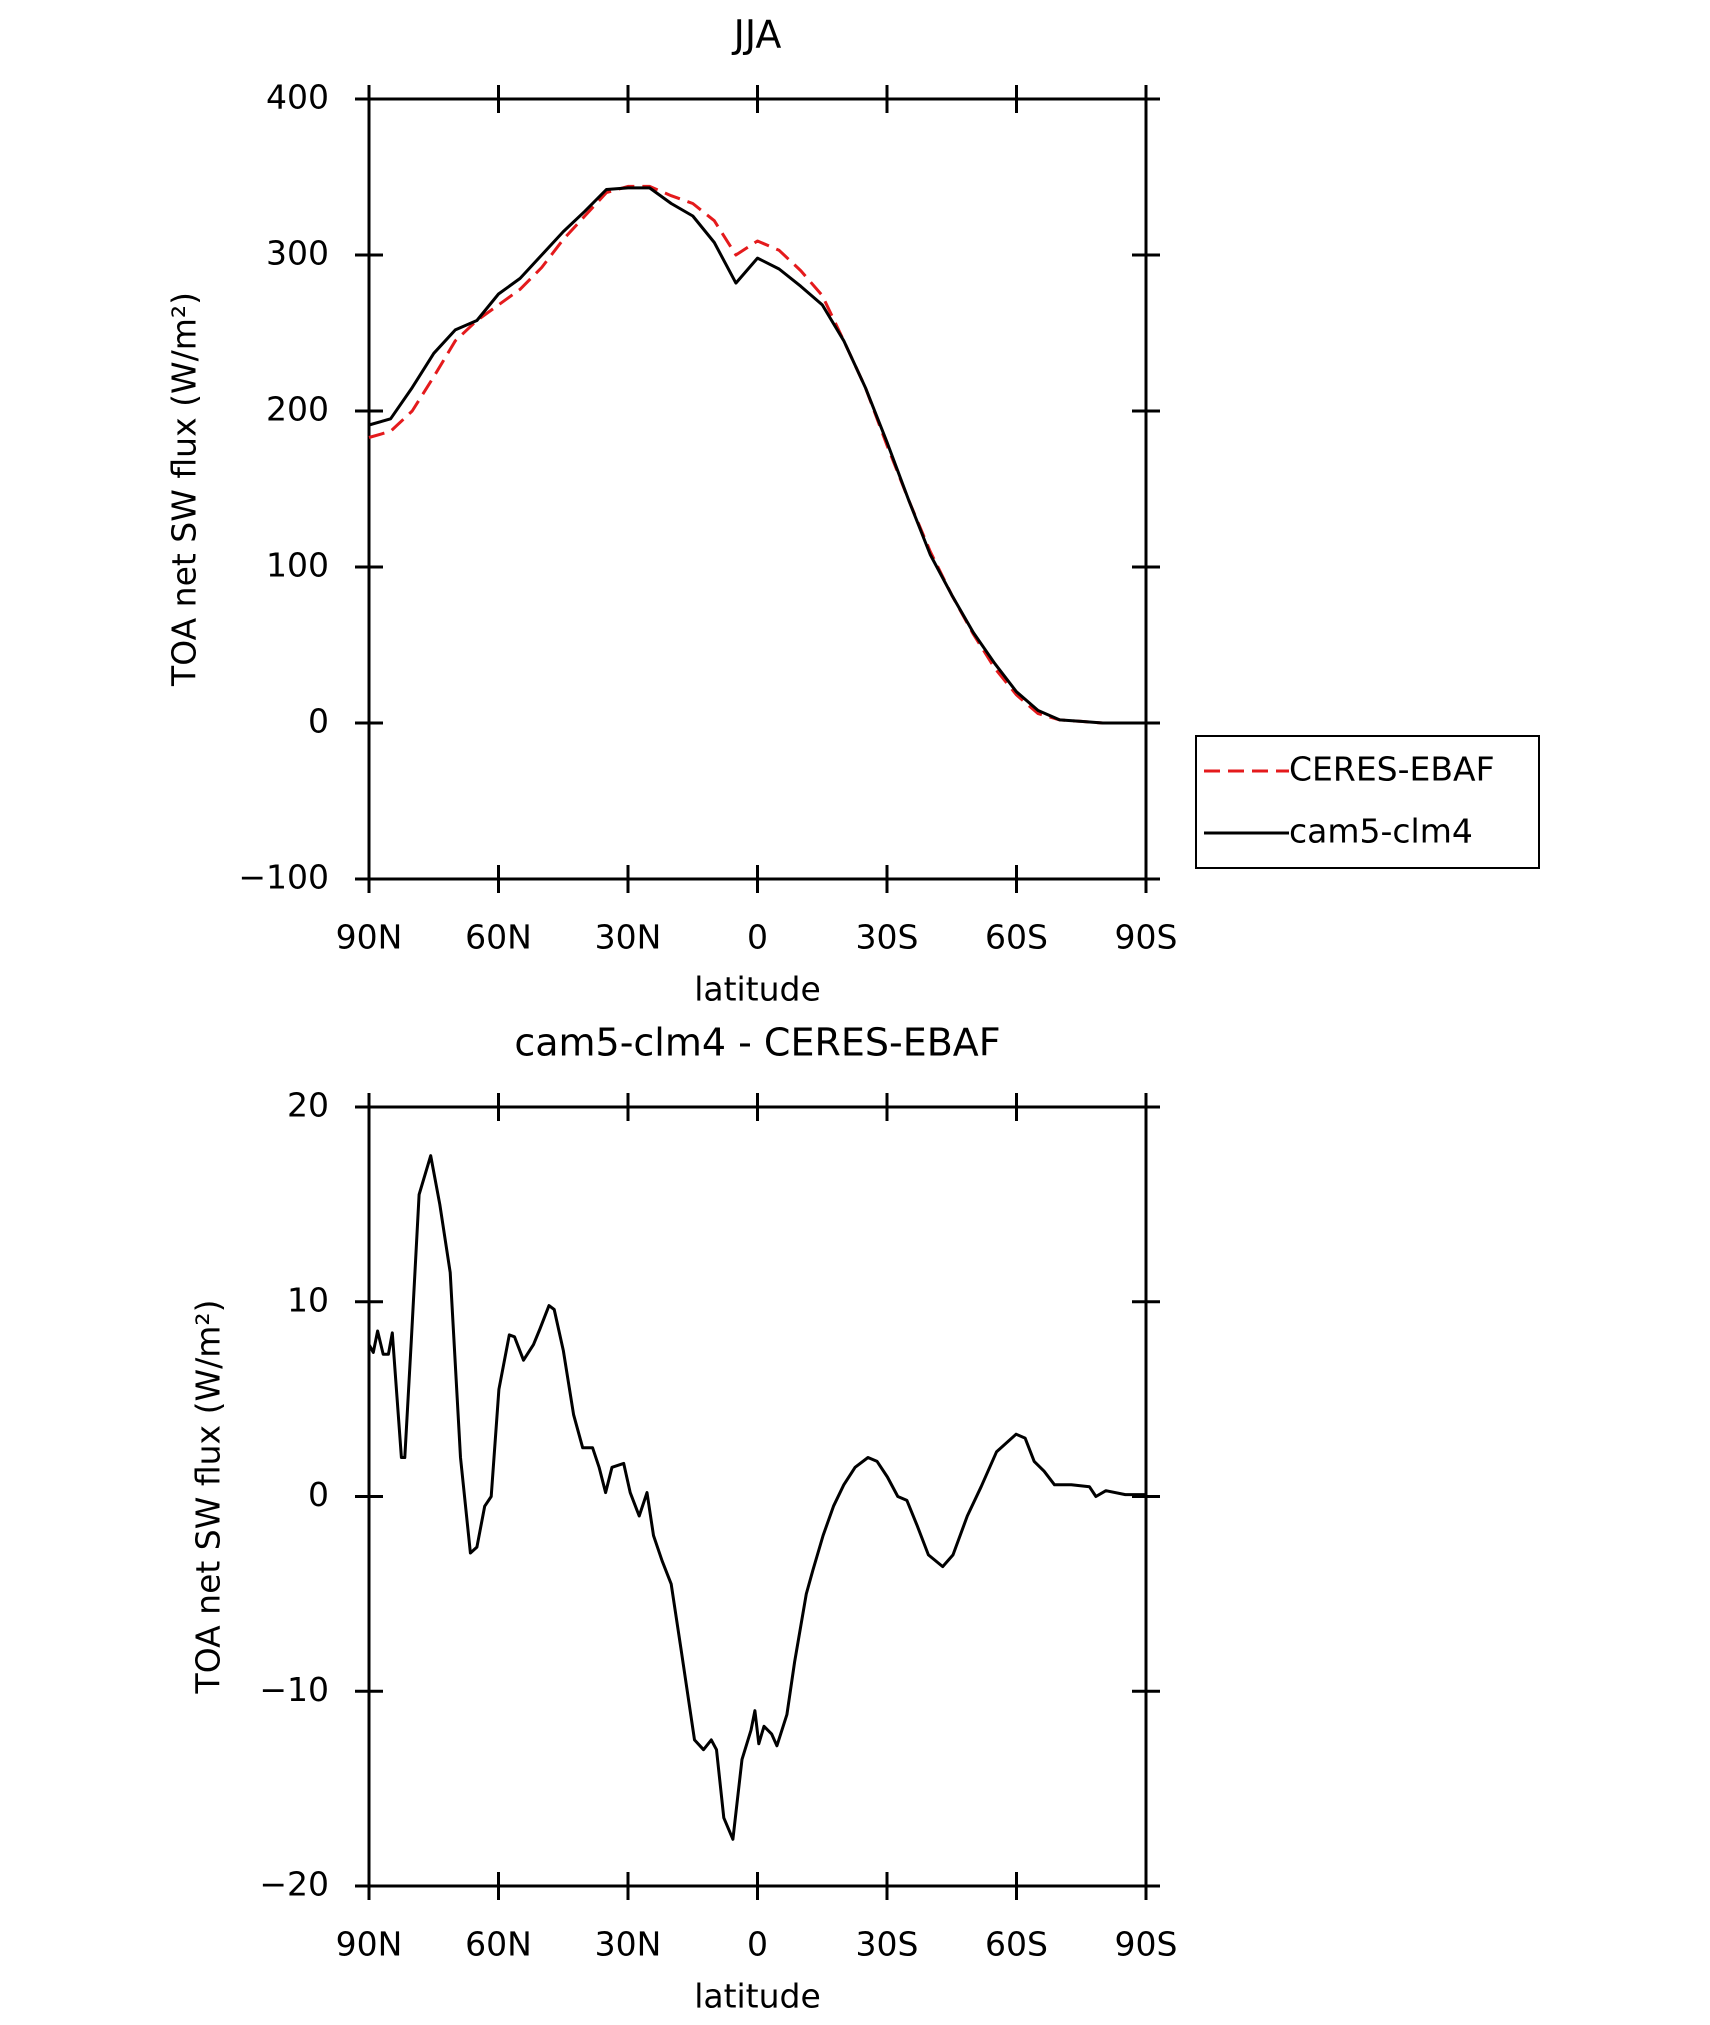  I want to click on legend-box, so click(1367, 802).